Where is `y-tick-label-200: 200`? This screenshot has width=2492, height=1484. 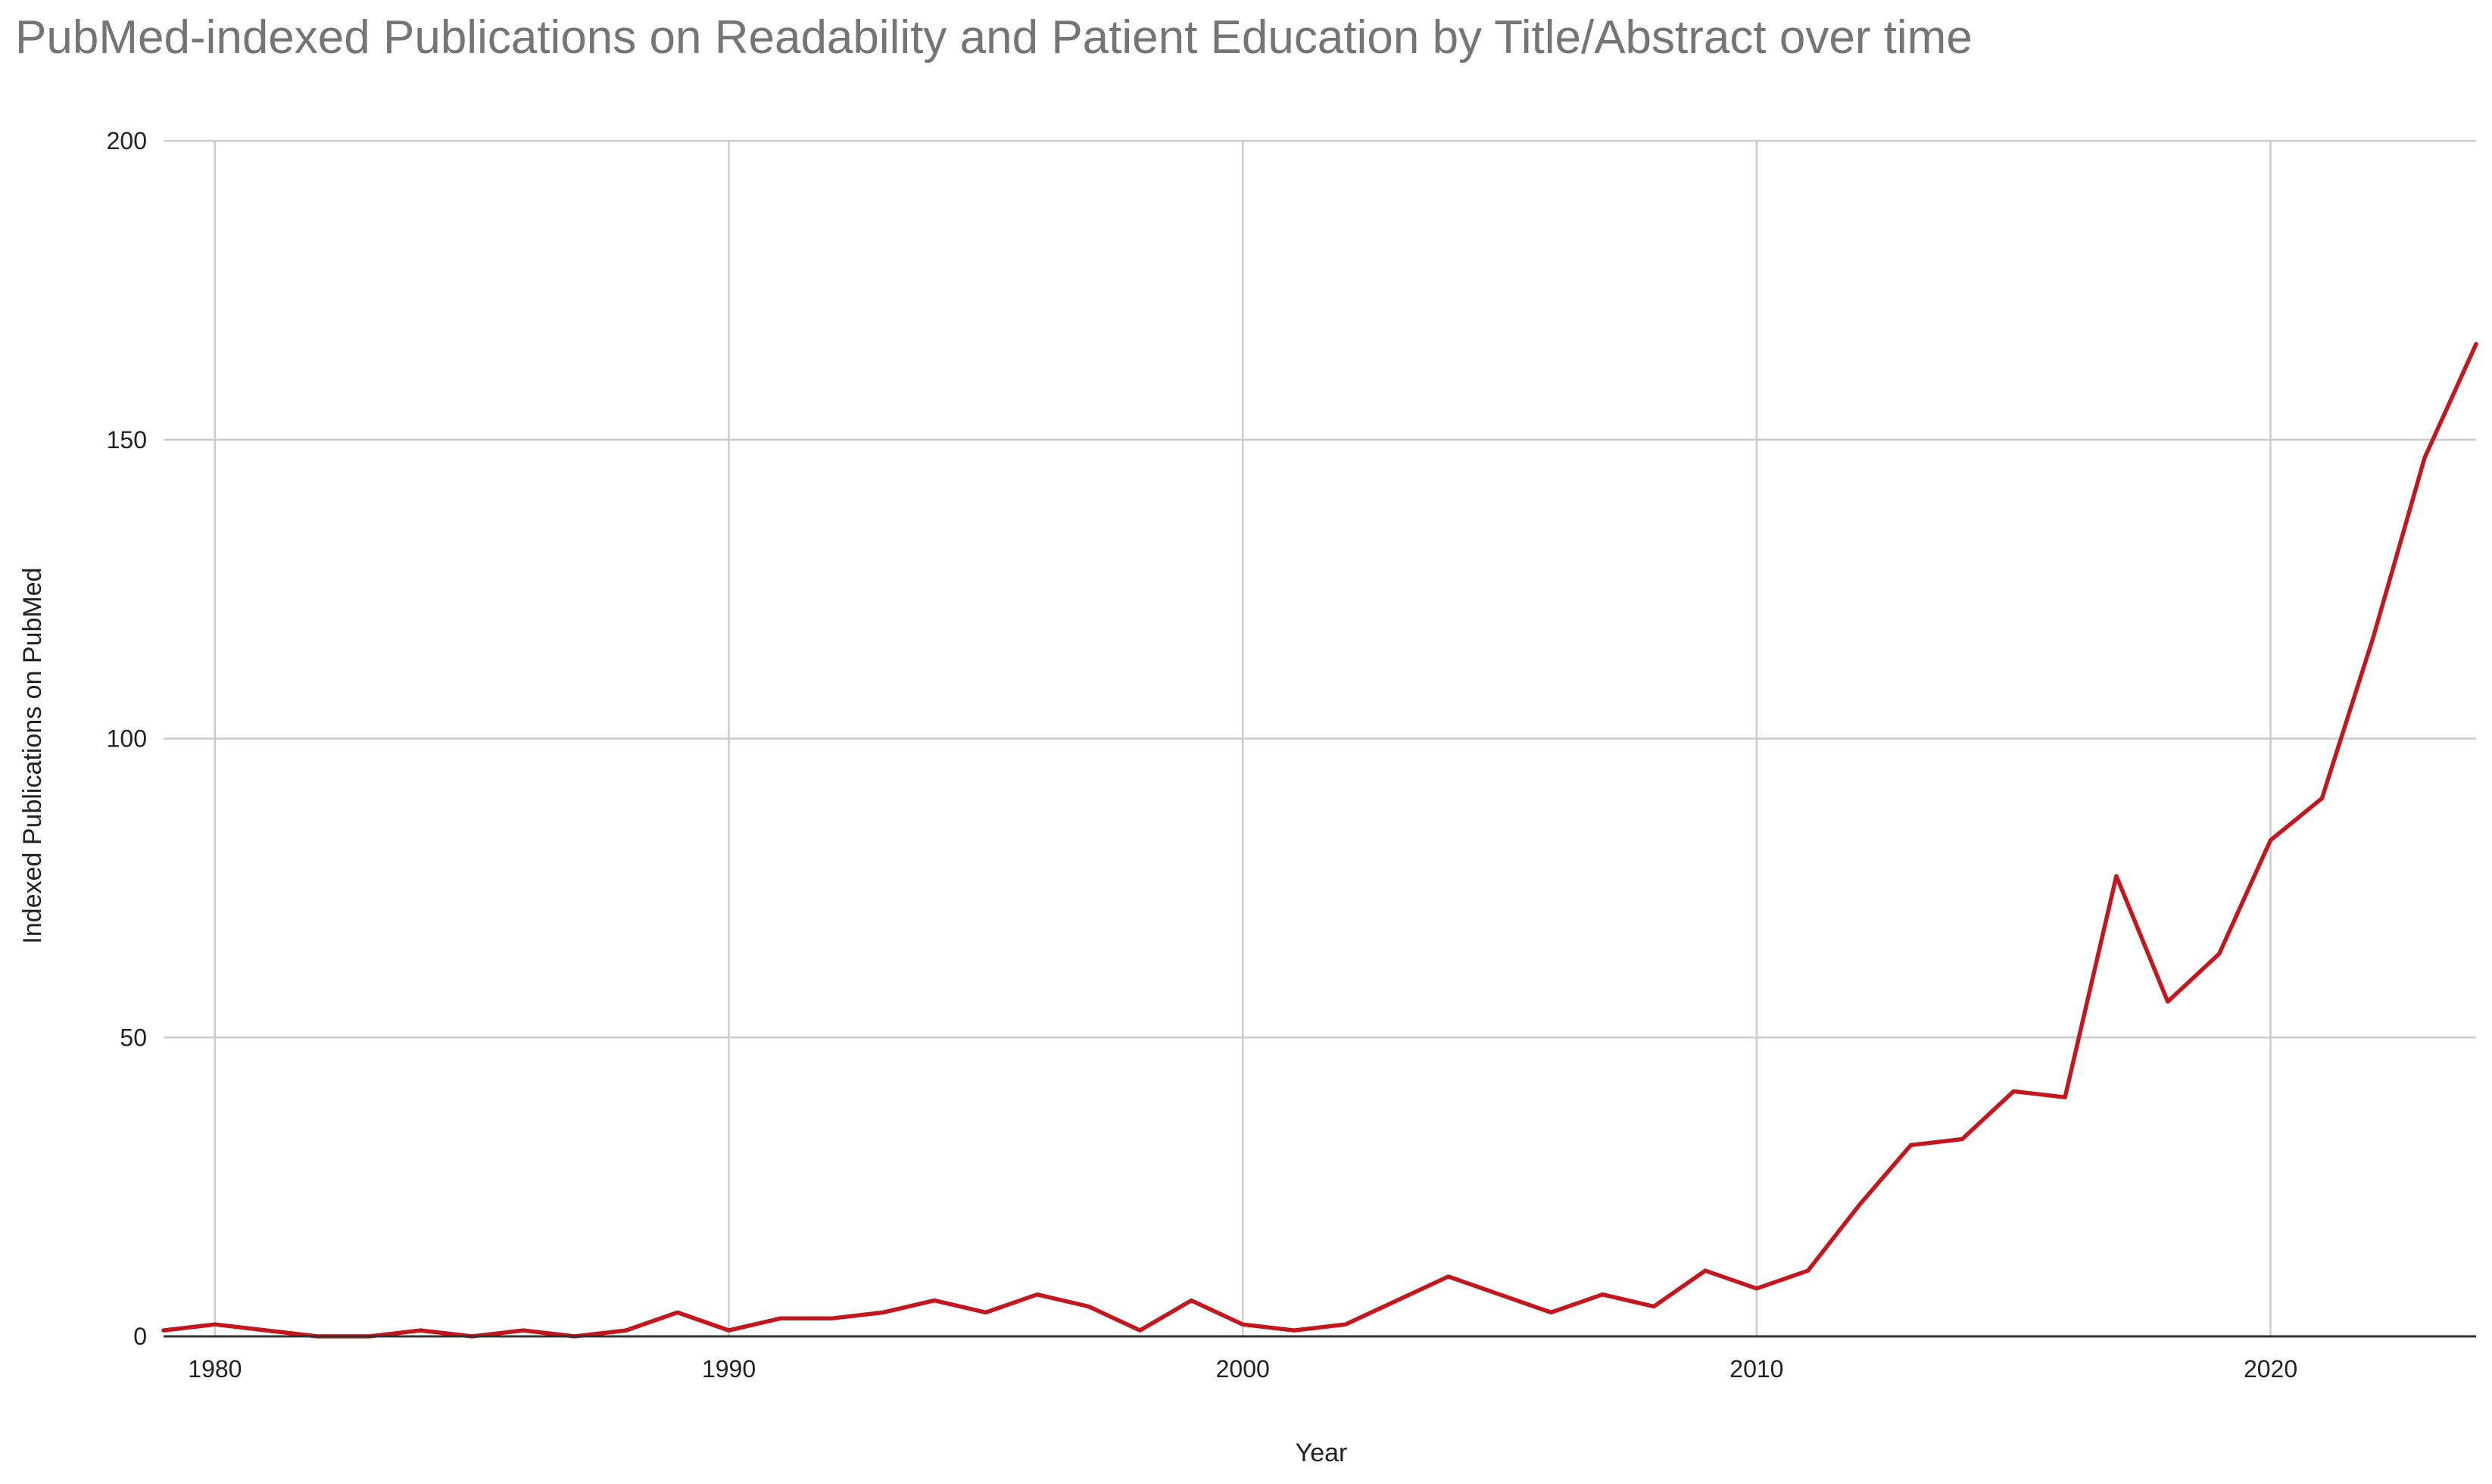 y-tick-label-200: 200 is located at coordinates (127, 140).